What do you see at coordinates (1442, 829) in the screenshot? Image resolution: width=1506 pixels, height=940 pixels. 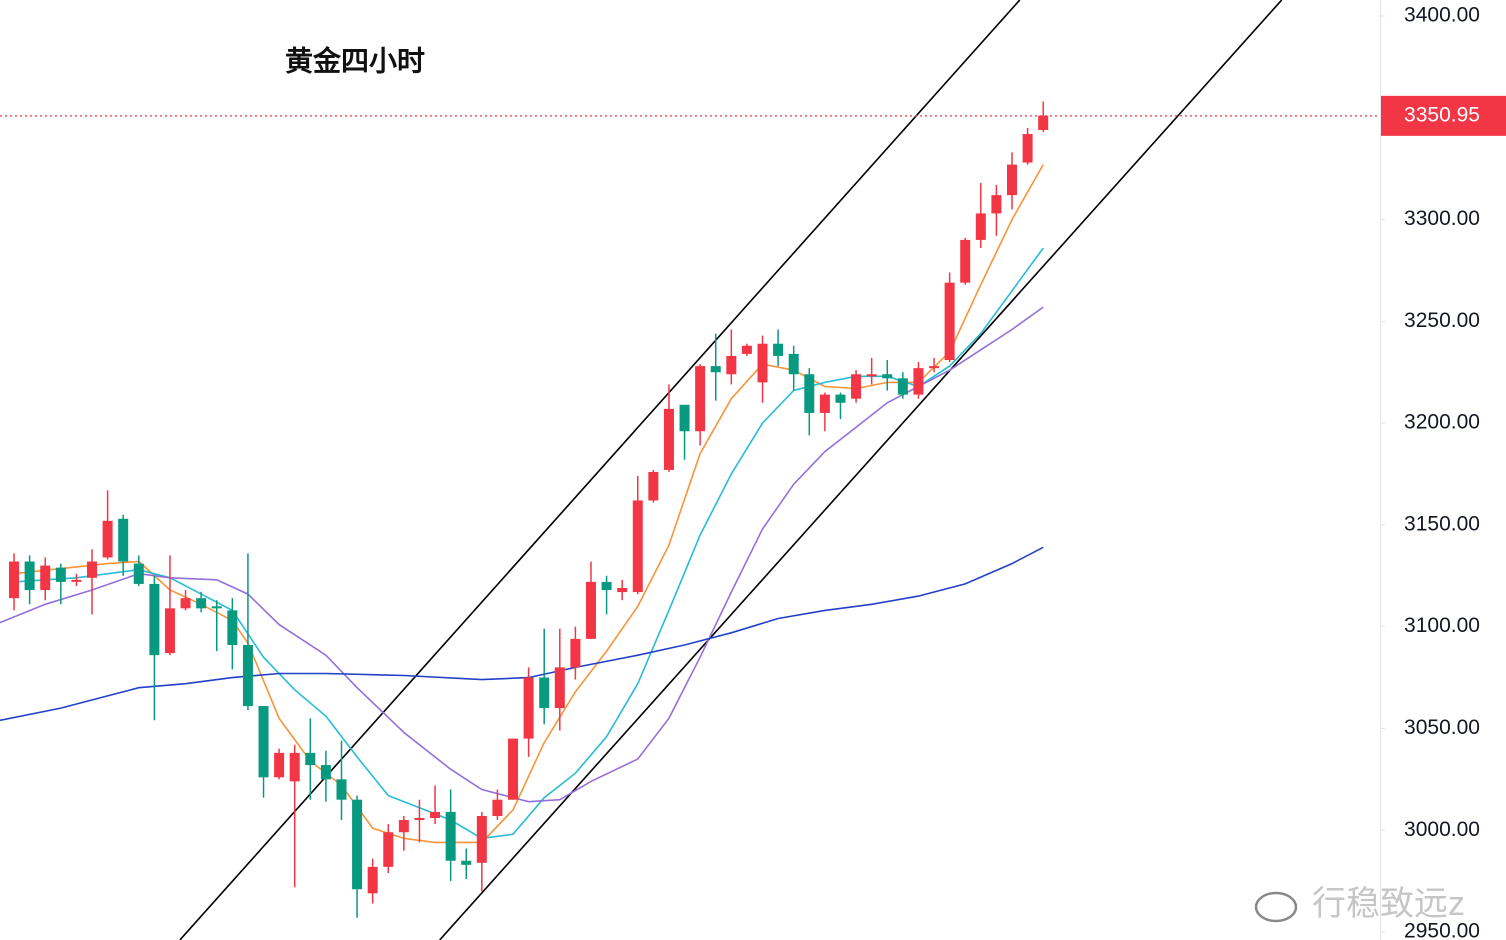 I see `y-tick-label: 3000.00` at bounding box center [1442, 829].